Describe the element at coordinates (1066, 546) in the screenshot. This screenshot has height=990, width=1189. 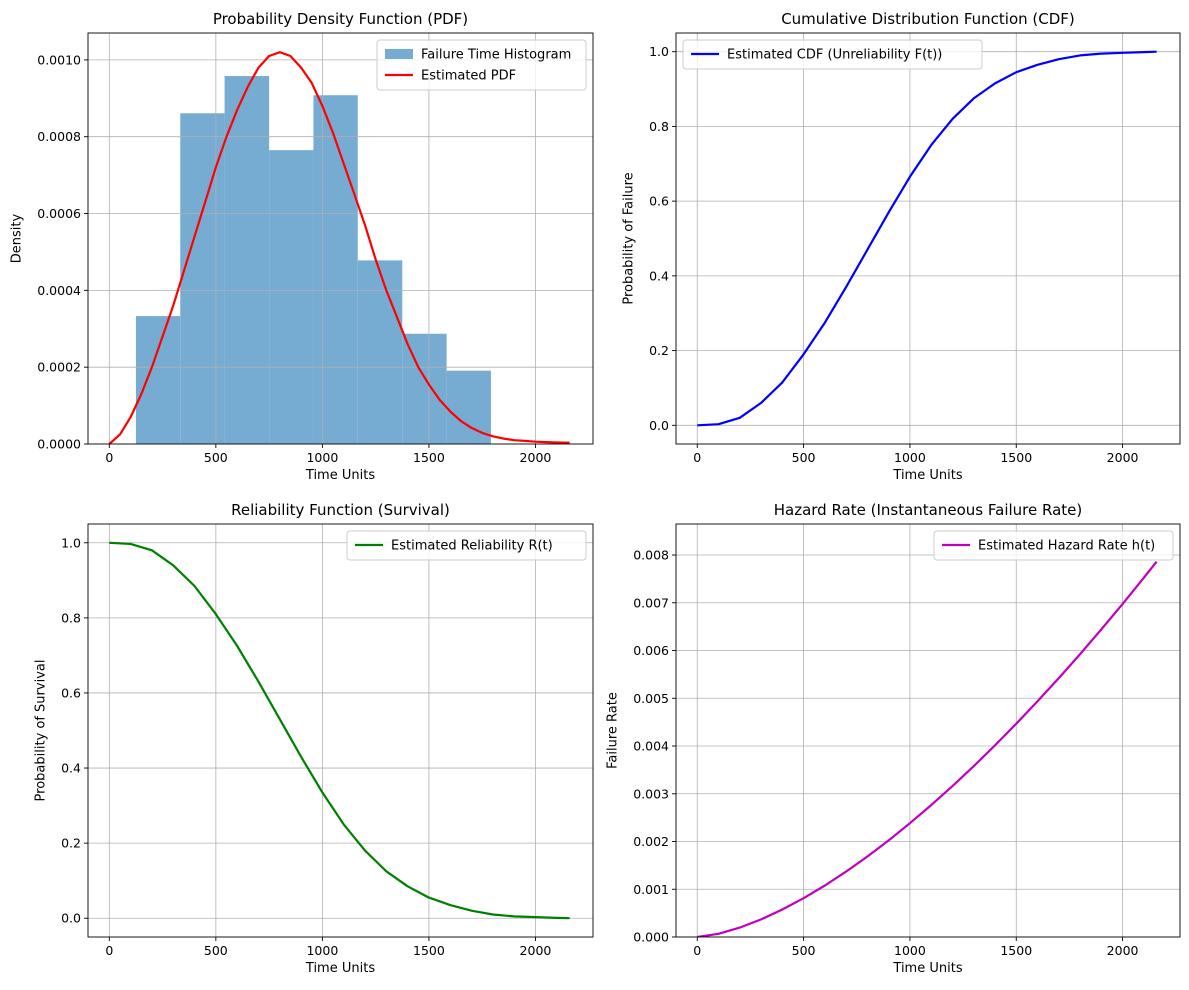
I see `legend-label: Estimated Hazard Rate h(t)` at that location.